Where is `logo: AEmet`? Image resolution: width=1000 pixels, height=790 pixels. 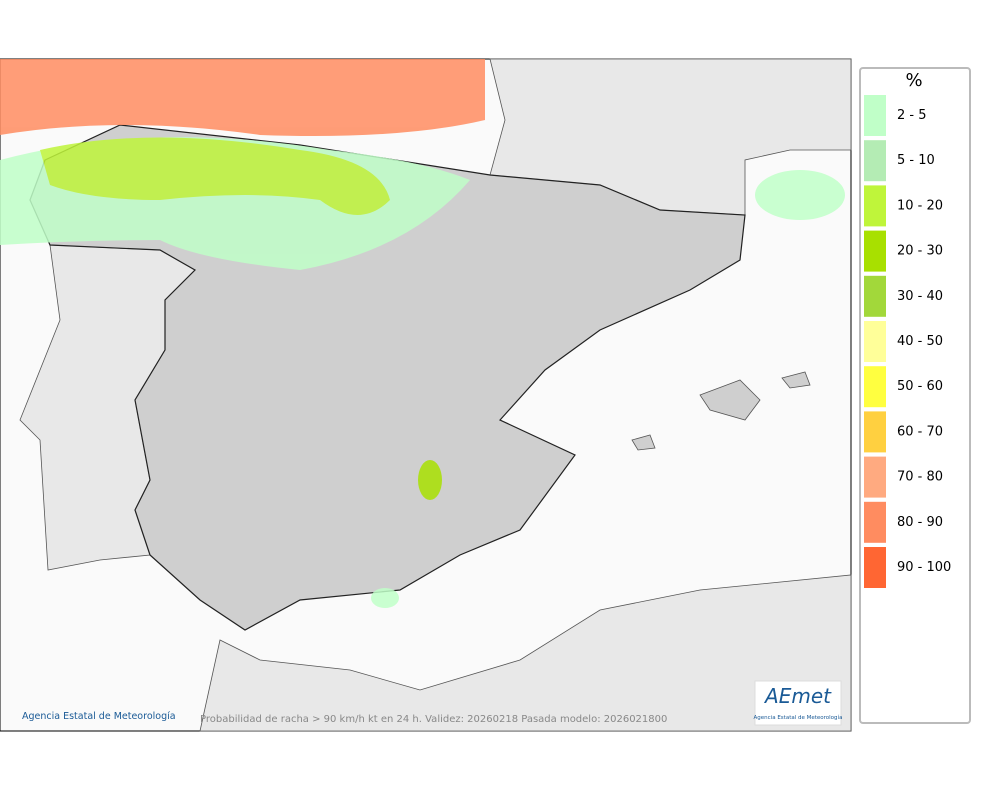 logo: AEmet is located at coordinates (797, 696).